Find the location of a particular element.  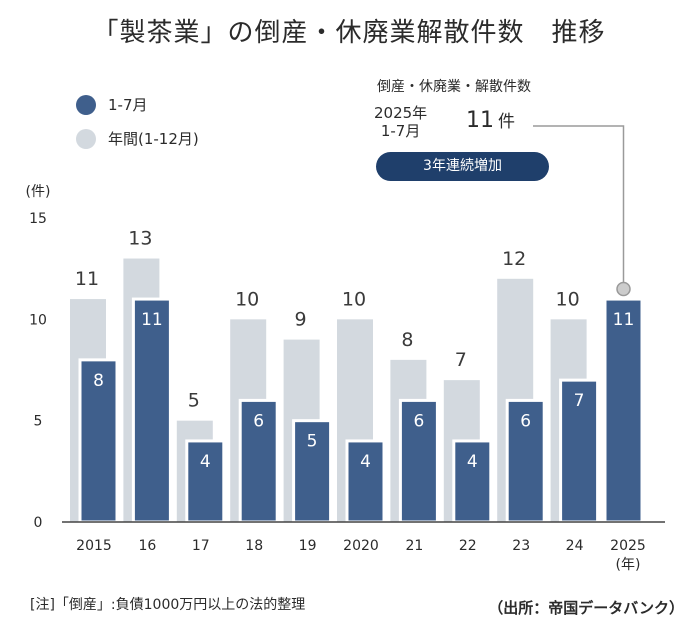

callout-unit: 件 is located at coordinates (506, 122).